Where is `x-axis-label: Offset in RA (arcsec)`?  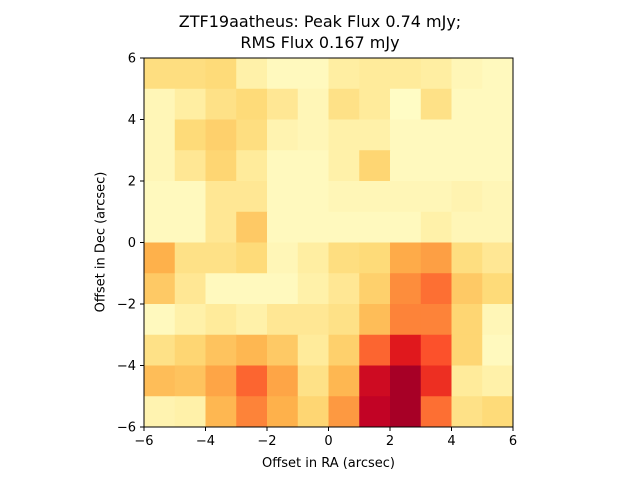 x-axis-label: Offset in RA (arcsec) is located at coordinates (328, 463).